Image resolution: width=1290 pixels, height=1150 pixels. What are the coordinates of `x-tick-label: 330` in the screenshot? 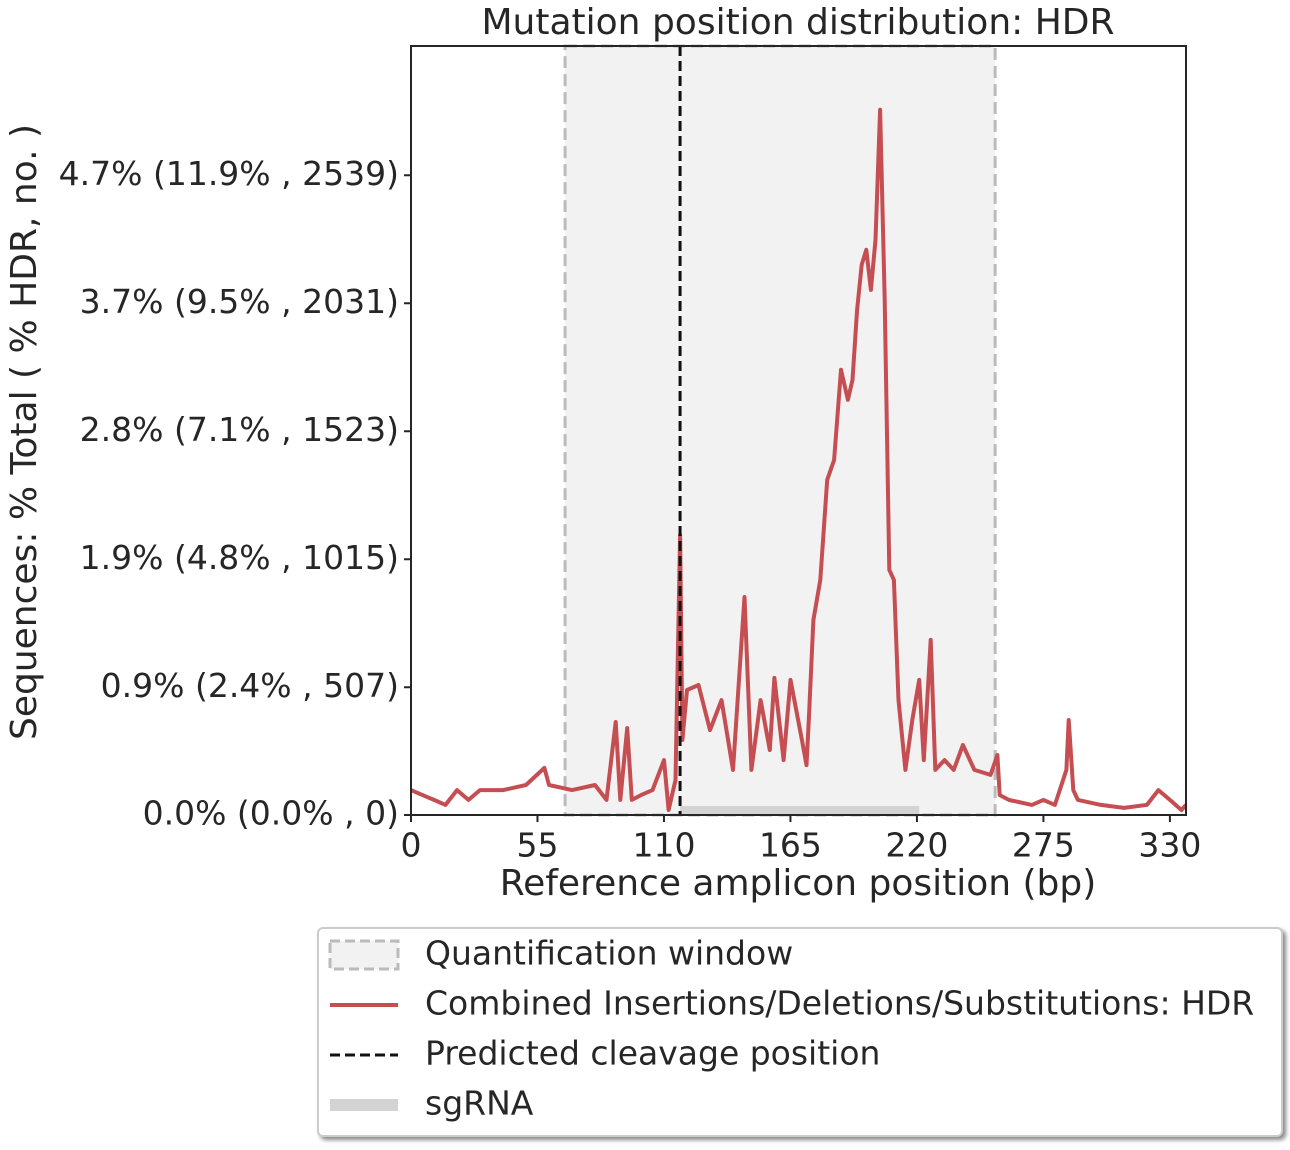 It's located at (1169, 845).